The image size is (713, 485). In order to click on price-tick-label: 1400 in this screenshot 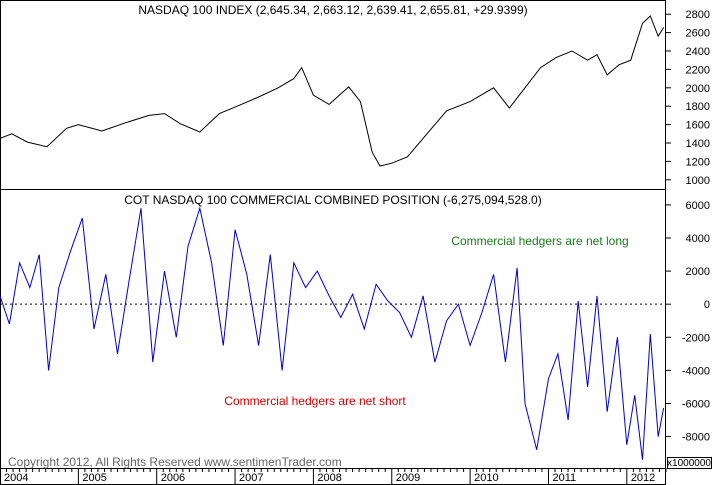, I will do `click(698, 144)`.